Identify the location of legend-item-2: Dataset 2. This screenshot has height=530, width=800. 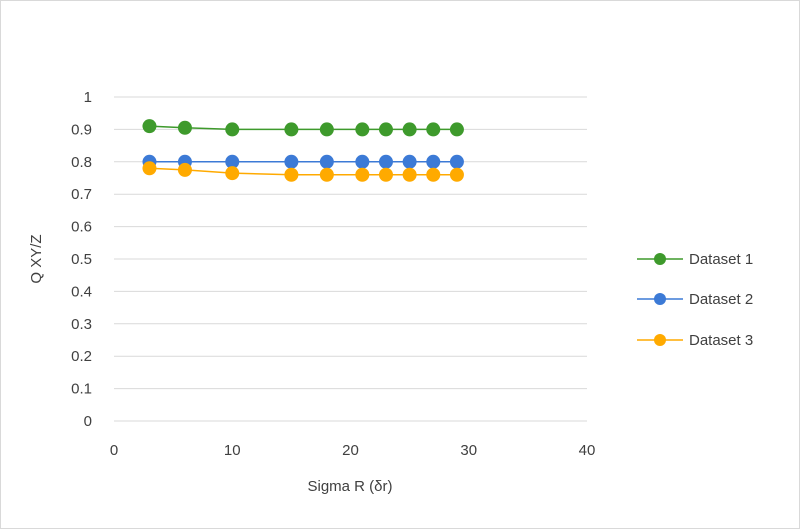
(695, 299).